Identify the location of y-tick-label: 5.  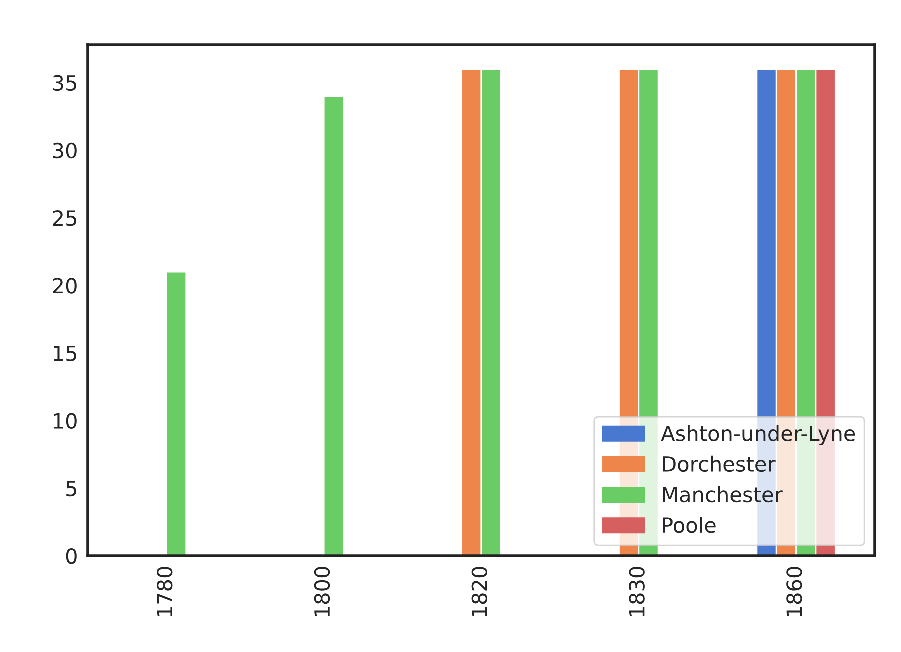
(71, 489).